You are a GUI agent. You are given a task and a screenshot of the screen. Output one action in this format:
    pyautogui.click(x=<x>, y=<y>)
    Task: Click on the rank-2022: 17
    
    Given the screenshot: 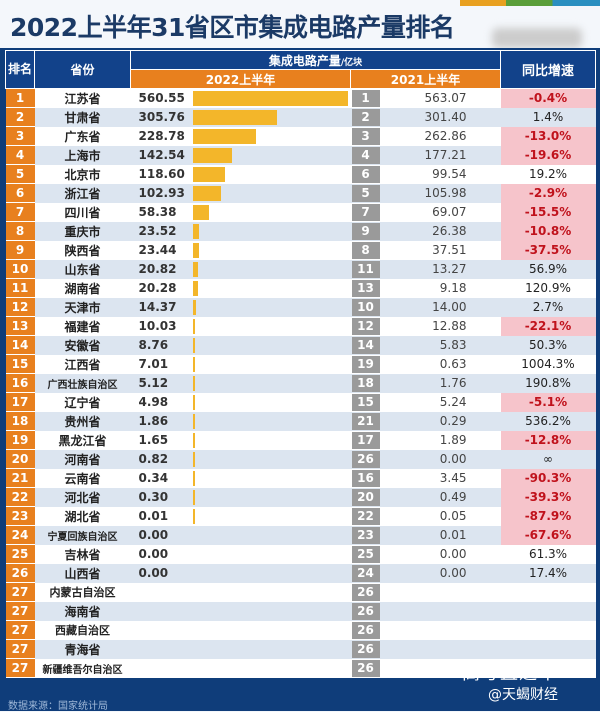 What is the action you would take?
    pyautogui.click(x=20, y=402)
    